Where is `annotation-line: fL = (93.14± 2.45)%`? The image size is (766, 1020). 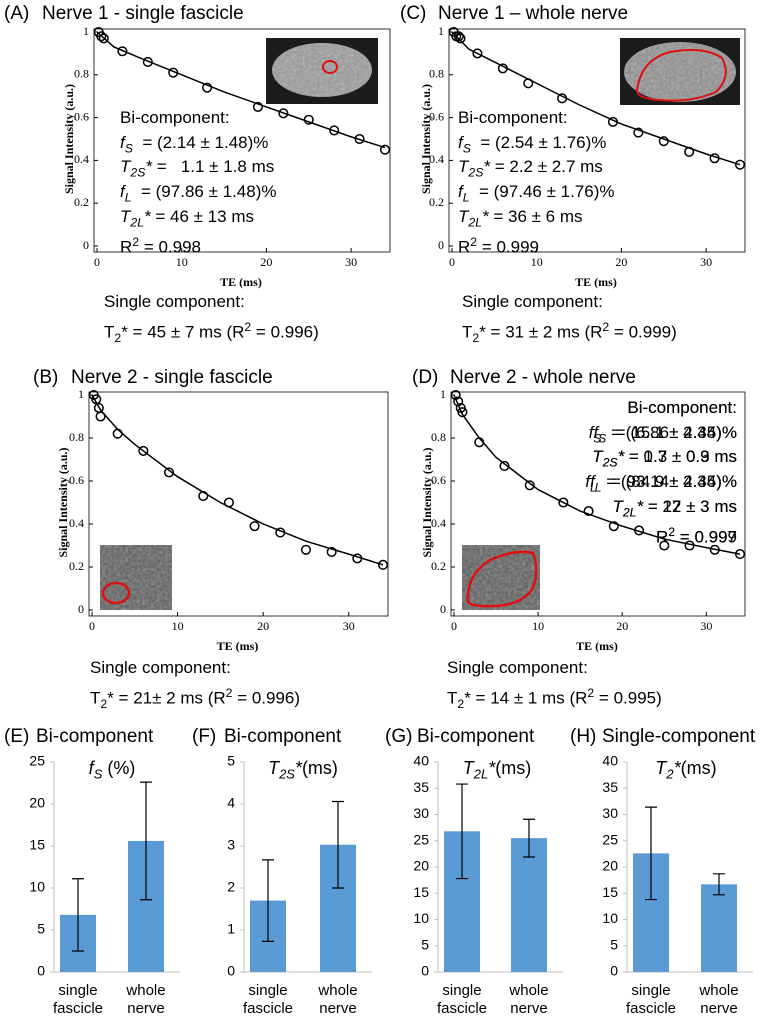 annotation-line: fL = (93.14± 2.45)% is located at coordinates (661, 484).